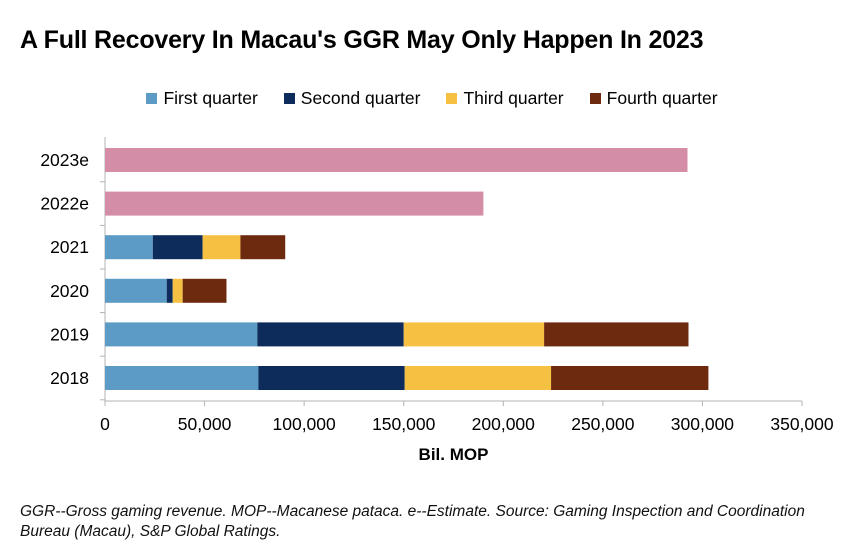 The height and width of the screenshot is (556, 864). What do you see at coordinates (331, 378) in the screenshot?
I see `bar-2018-second-quarter` at bounding box center [331, 378].